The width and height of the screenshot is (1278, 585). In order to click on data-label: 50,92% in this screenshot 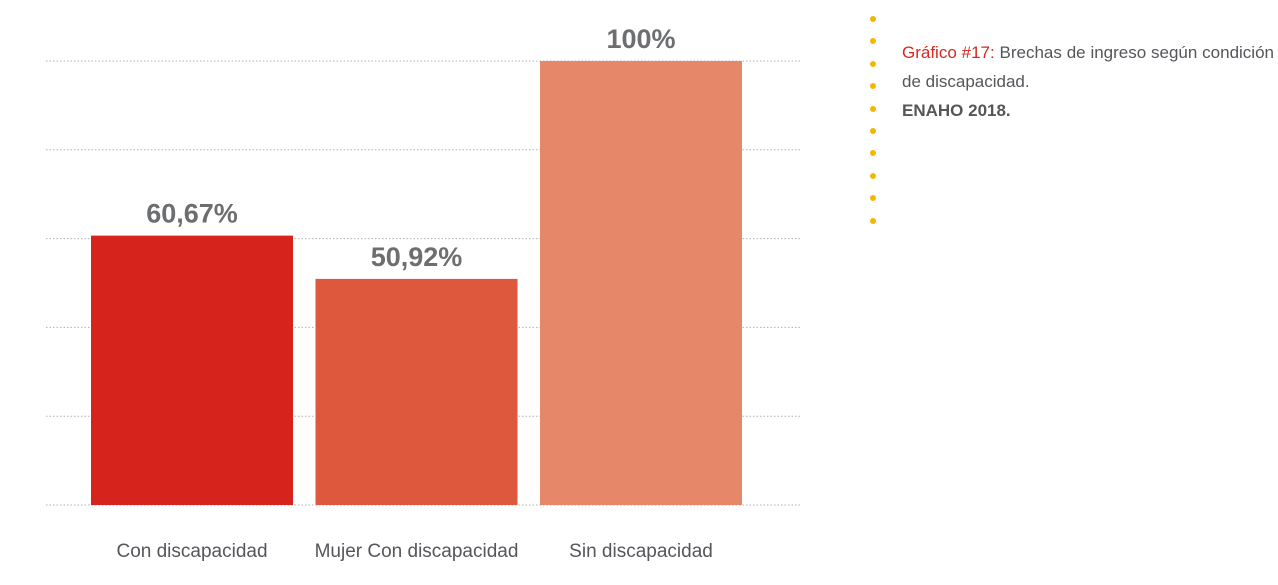, I will do `click(417, 257)`.